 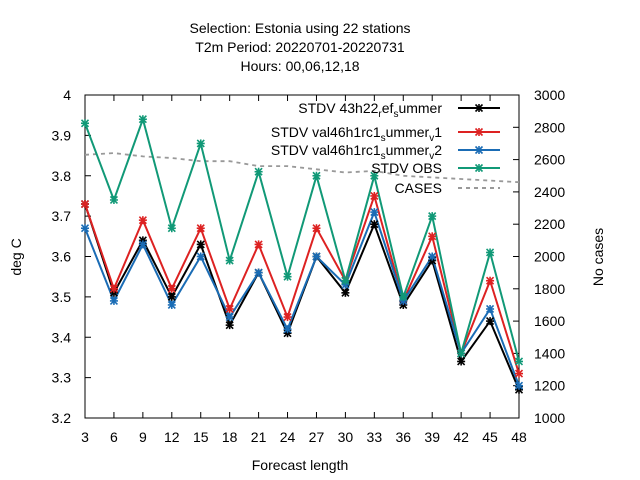 I want to click on x-tick-label: 27, so click(x=317, y=437).